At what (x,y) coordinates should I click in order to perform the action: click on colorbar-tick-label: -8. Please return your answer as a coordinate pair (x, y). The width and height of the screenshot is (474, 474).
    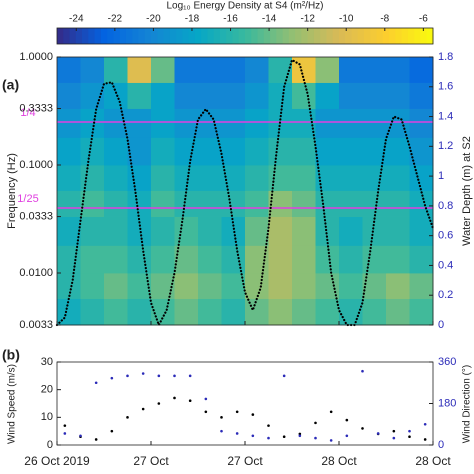
    Looking at the image, I should click on (384, 19).